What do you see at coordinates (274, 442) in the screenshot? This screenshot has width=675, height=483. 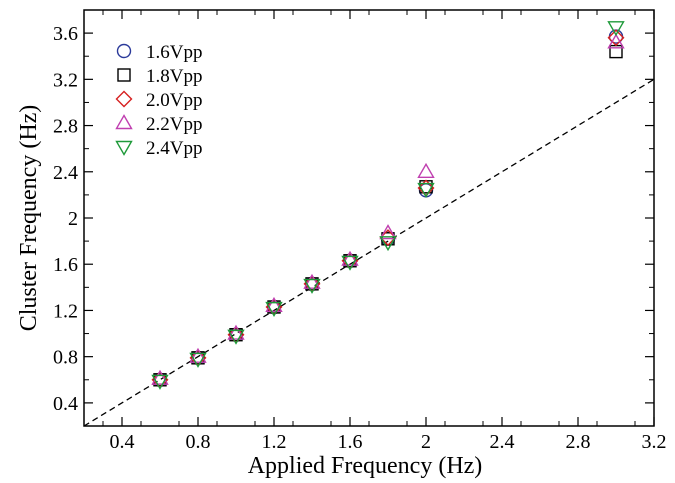 I see `x-tick-label: 1.2` at bounding box center [274, 442].